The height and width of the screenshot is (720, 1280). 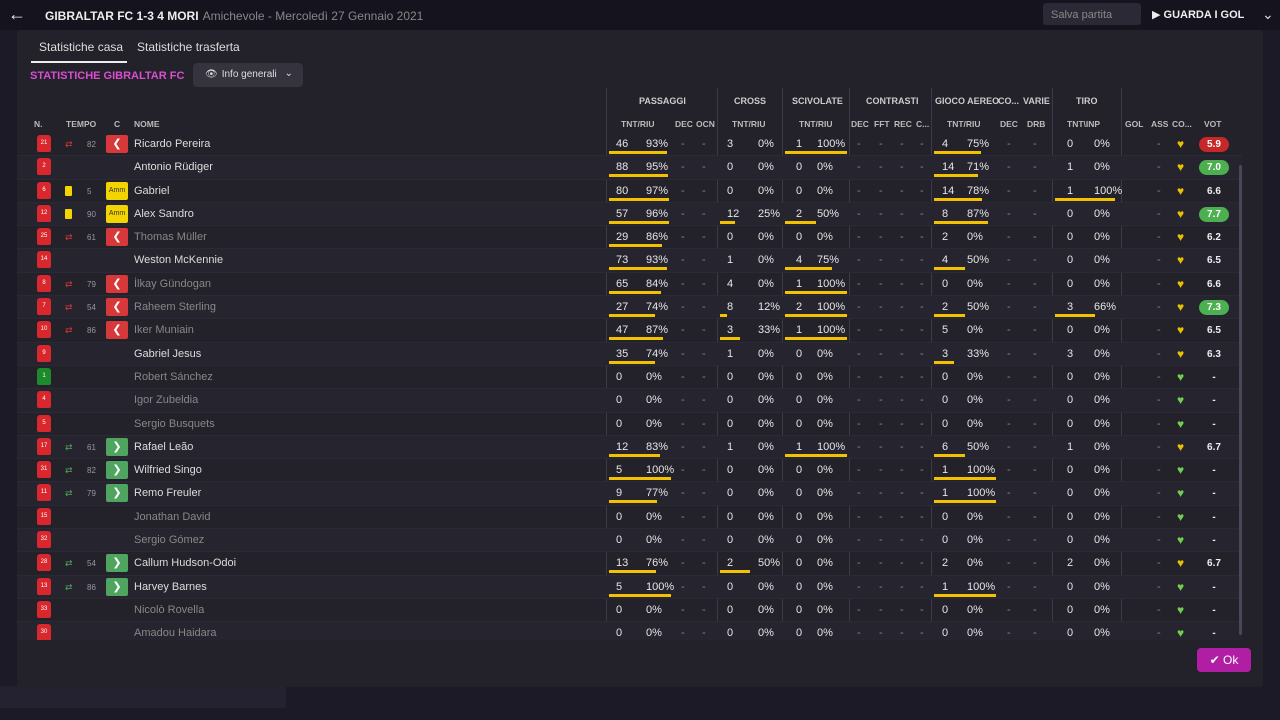 What do you see at coordinates (38, 124) in the screenshot?
I see `column-header: N.` at bounding box center [38, 124].